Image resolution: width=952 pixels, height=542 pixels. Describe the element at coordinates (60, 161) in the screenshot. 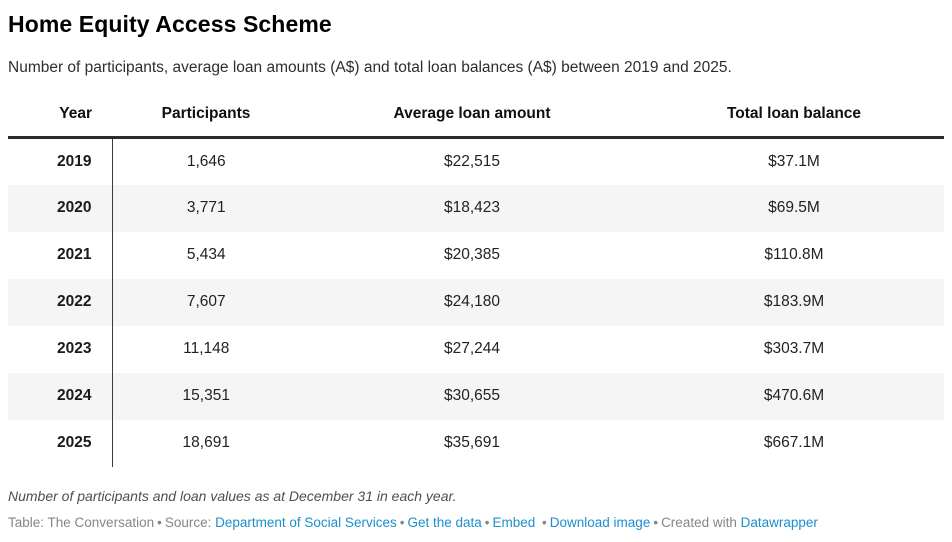

I see `cell-year: 2019` at that location.